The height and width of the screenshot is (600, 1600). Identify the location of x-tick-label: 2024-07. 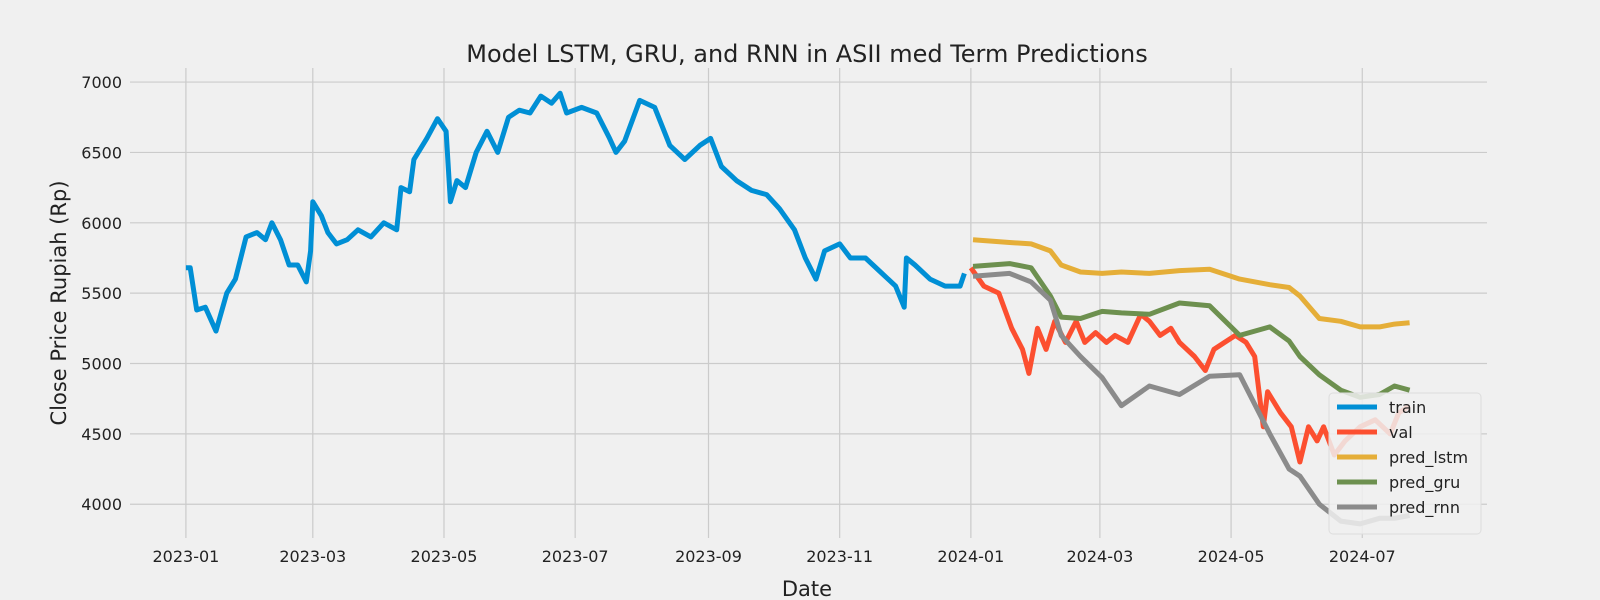
(1362, 556).